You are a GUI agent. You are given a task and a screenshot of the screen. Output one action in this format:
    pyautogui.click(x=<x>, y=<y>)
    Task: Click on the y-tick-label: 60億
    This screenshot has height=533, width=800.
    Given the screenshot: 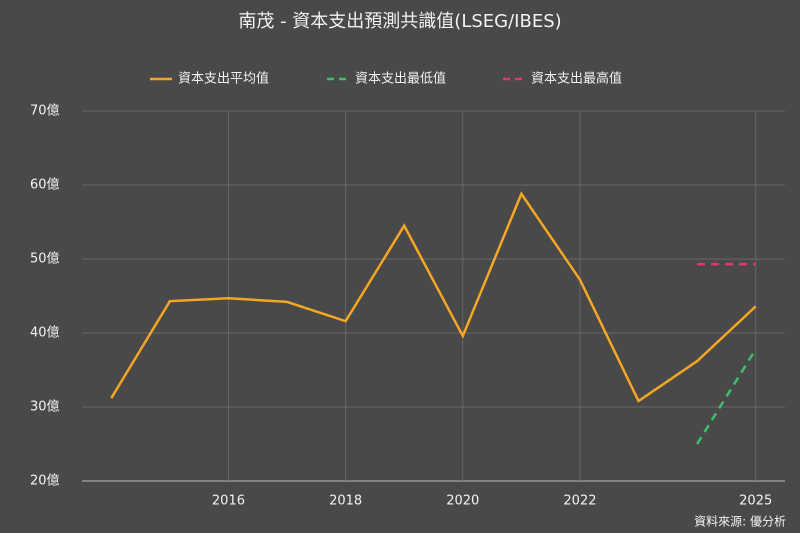 What is the action you would take?
    pyautogui.click(x=45, y=185)
    